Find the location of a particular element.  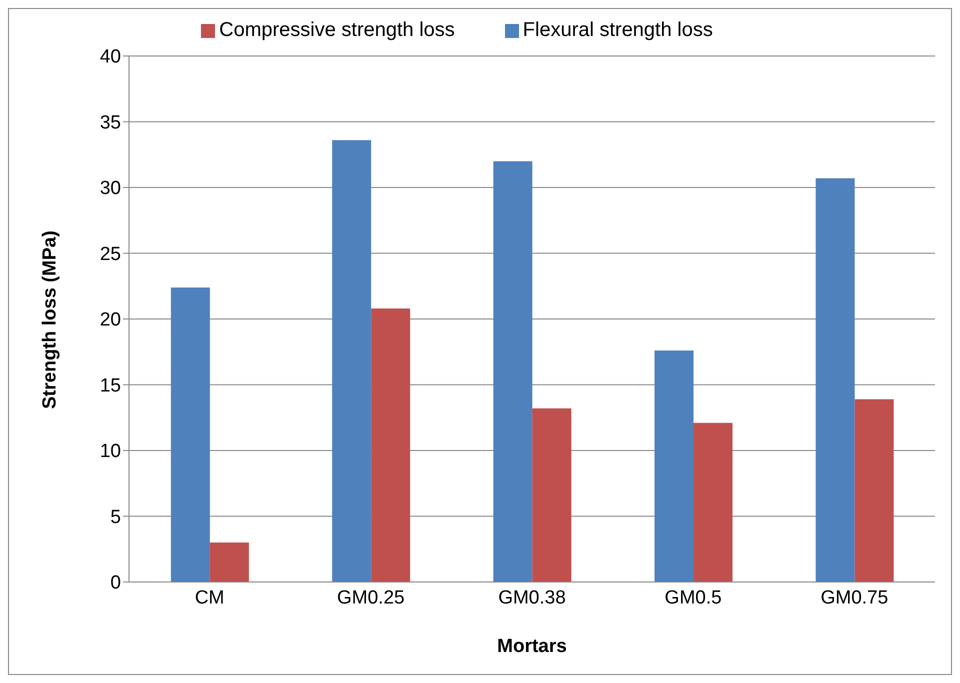

legend-label: Flexural strength loss is located at coordinates (617, 30).